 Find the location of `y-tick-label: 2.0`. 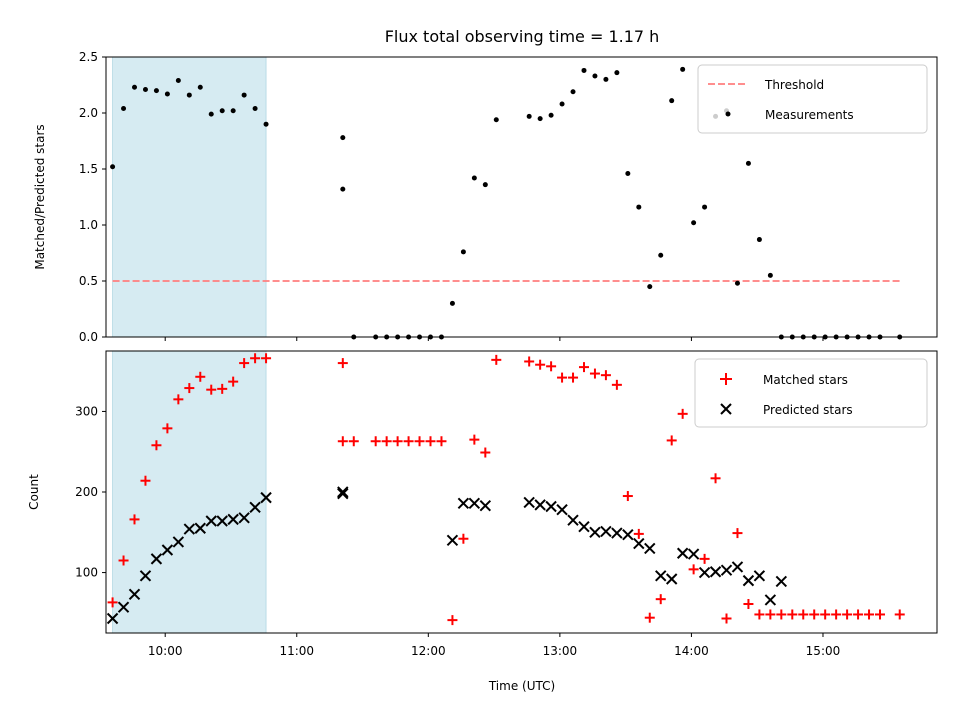

y-tick-label: 2.0 is located at coordinates (88, 113).